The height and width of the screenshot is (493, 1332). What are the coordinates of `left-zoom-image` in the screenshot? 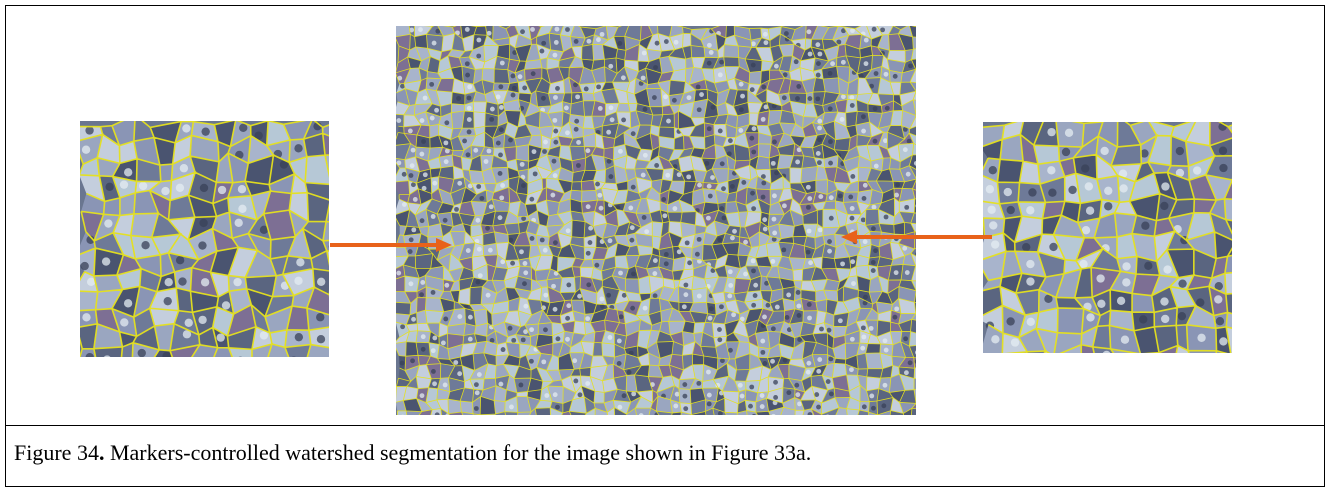 It's located at (204, 239).